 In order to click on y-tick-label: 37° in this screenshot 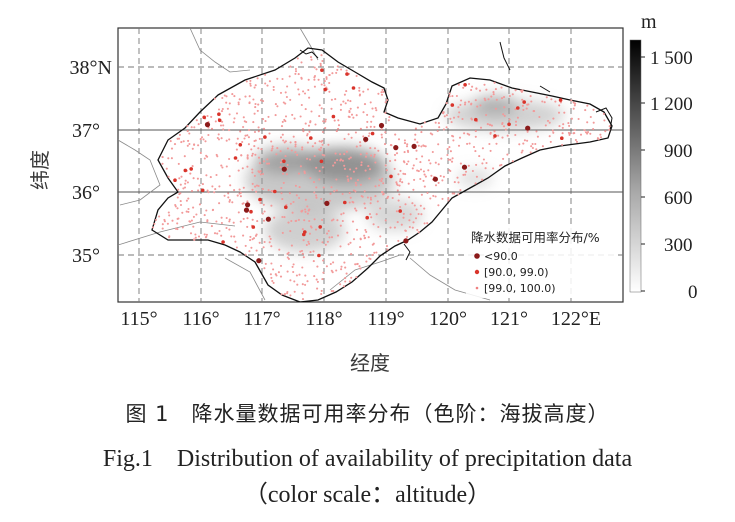, I will do `click(86, 131)`.